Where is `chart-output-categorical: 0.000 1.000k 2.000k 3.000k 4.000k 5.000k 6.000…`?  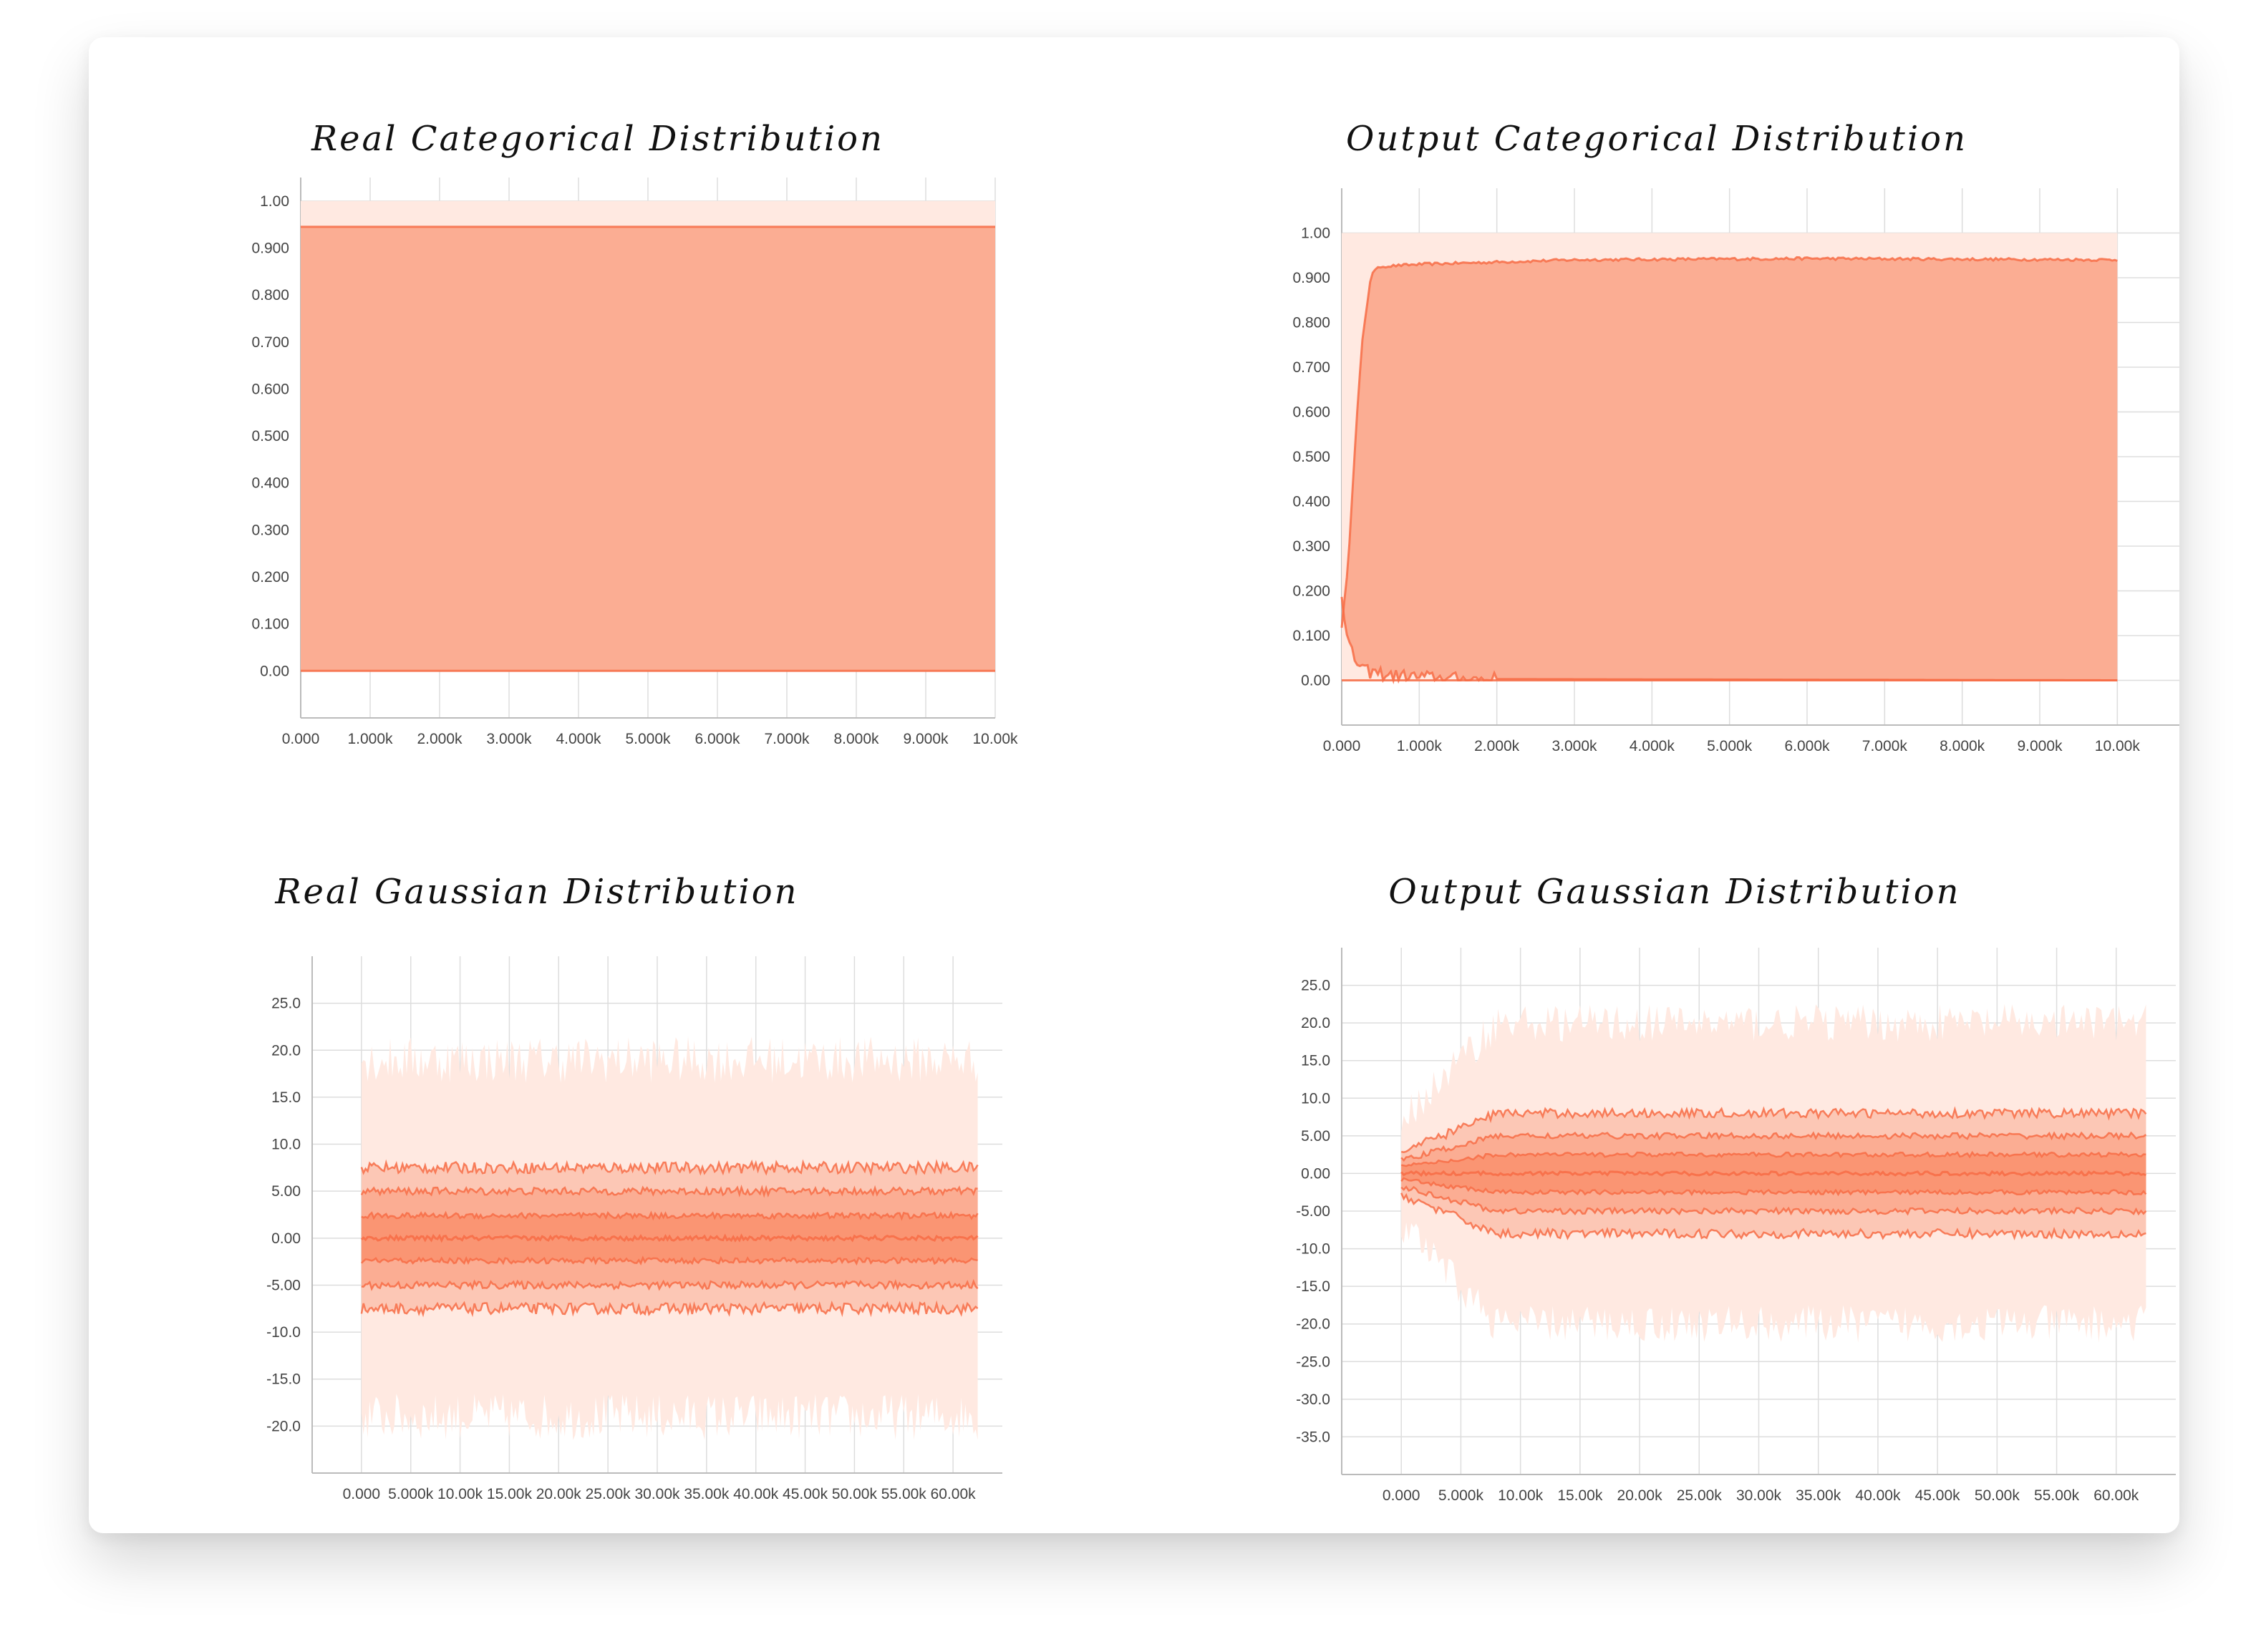
chart-output-categorical: 0.000 1.000k 2.000k 3.000k 4.000k 5.000k 6.000… is located at coordinates (1735, 471).